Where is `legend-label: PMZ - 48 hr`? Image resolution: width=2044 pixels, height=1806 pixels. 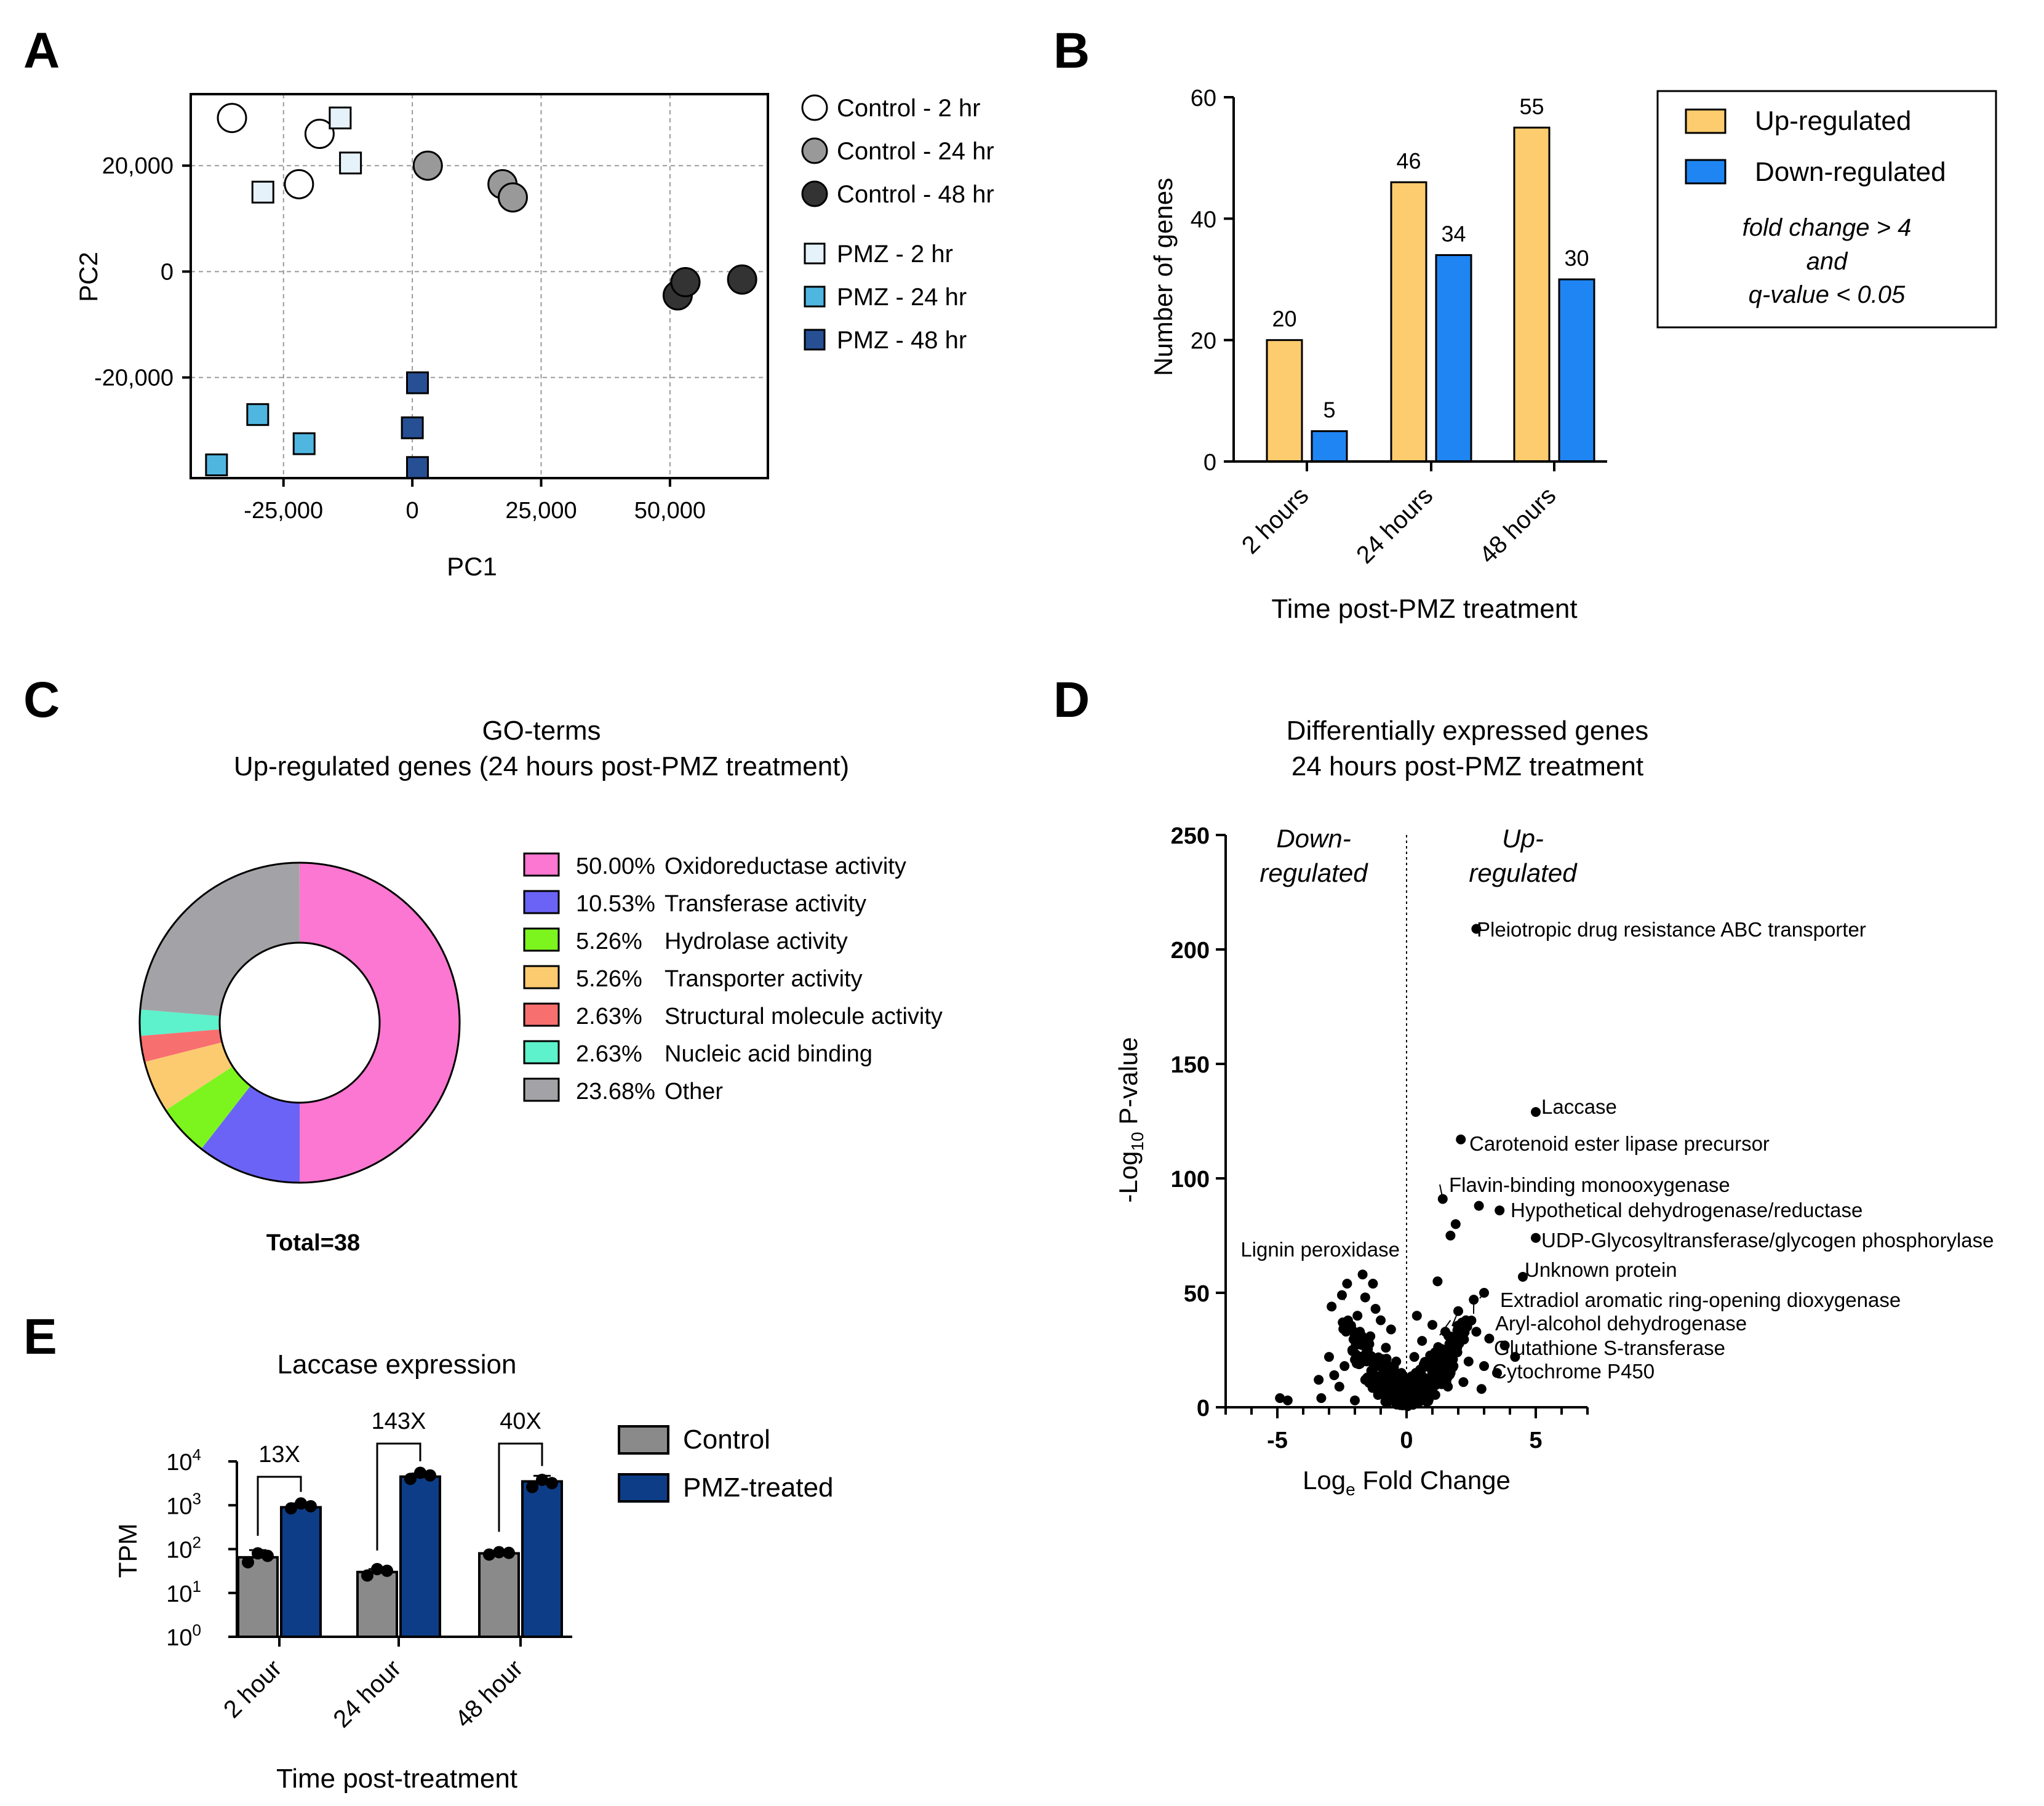
legend-label: PMZ - 48 hr is located at coordinates (902, 340).